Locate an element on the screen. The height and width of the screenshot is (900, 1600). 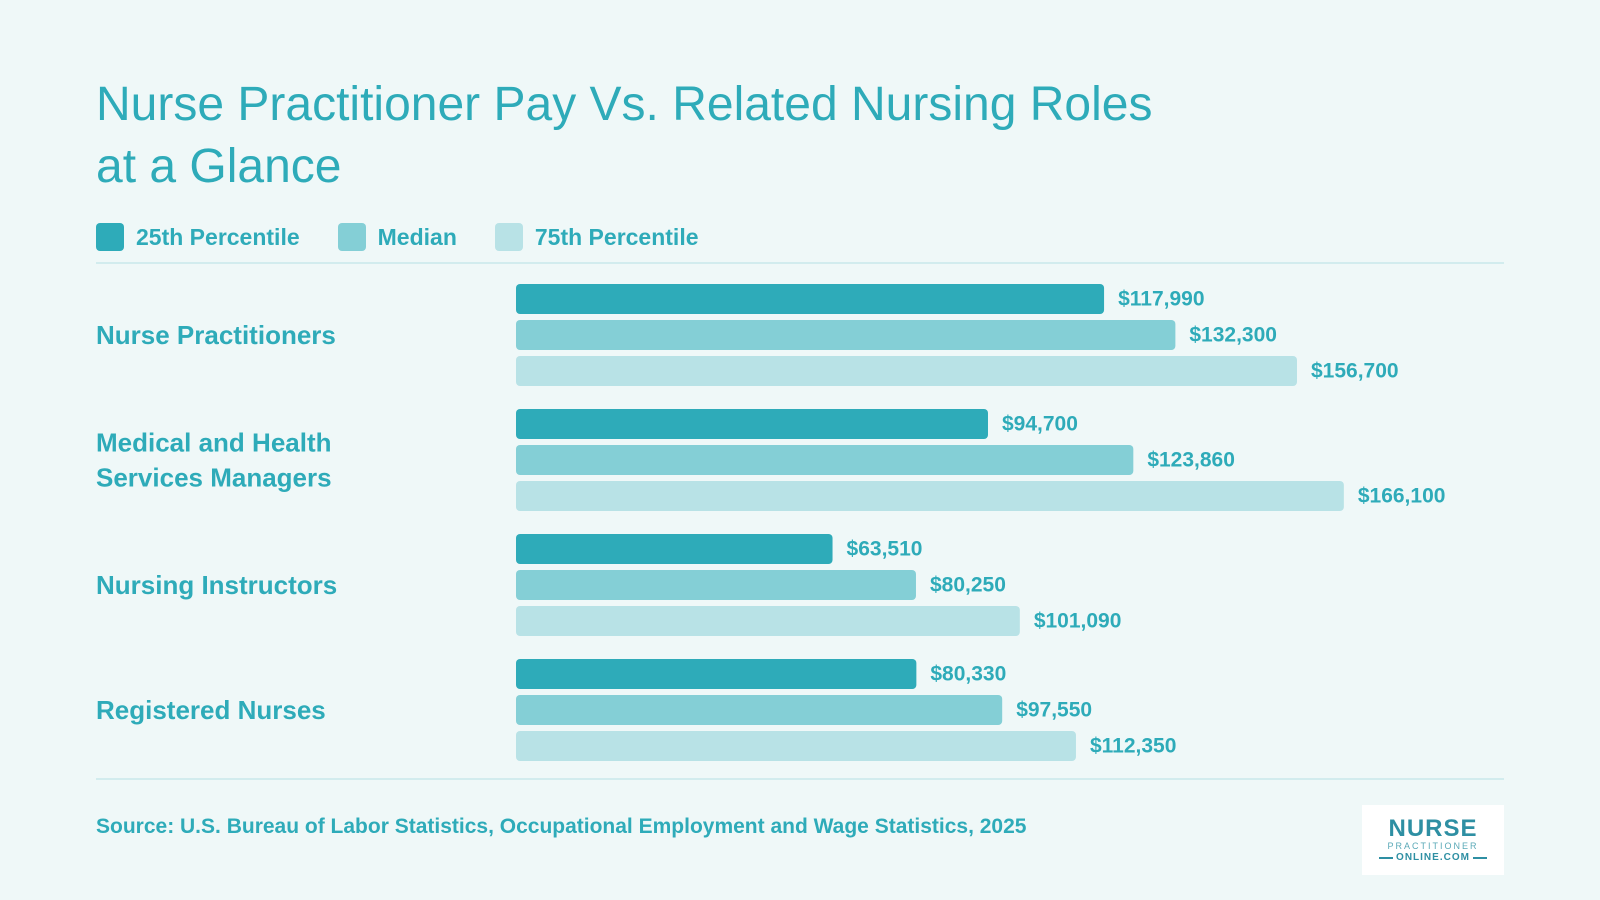
value-label-registered-nurses-75th-percentile: $112,350 is located at coordinates (1133, 746).